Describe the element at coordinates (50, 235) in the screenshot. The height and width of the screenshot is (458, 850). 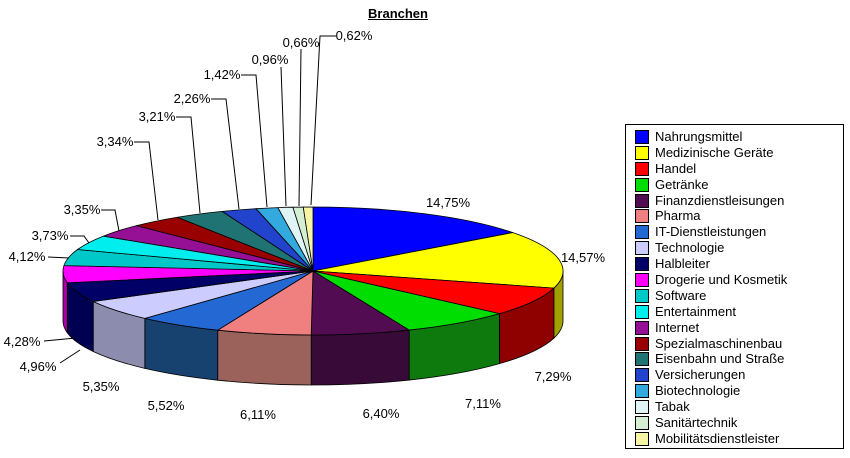
I see `slice-value-label-entertainment: 3,73%` at that location.